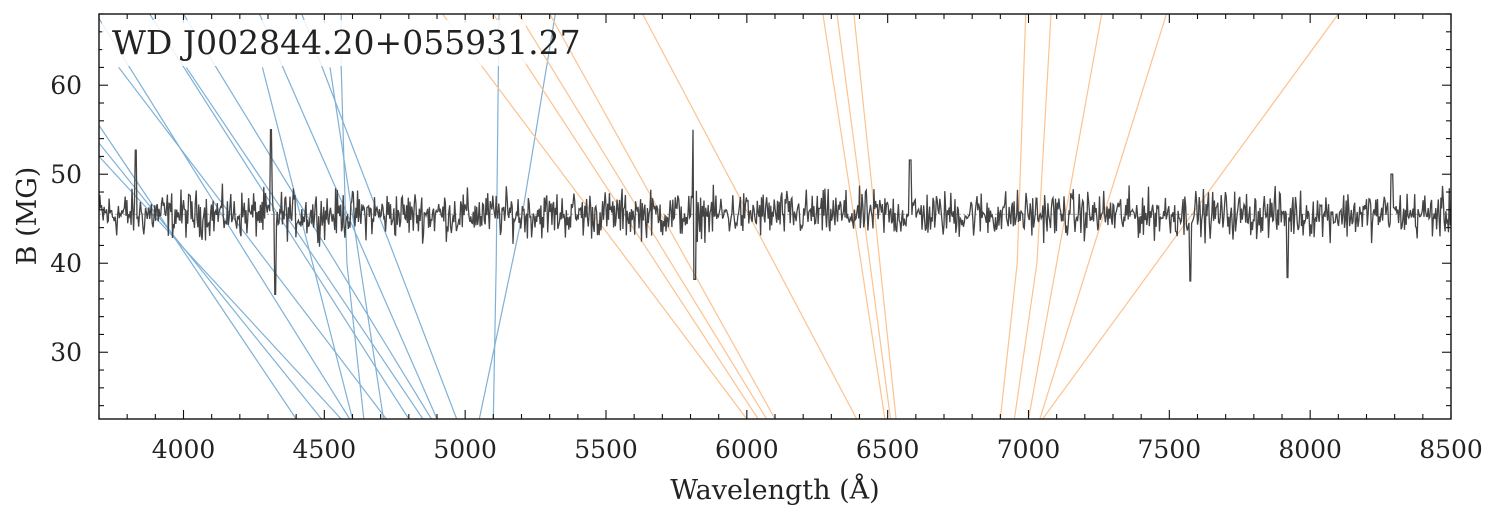 This screenshot has height=519, width=1494. What do you see at coordinates (817, 449) in the screenshot?
I see `x-tick-labels: 4000 4500 5000 5500 6000 6500 7000 7500 8000 8500` at bounding box center [817, 449].